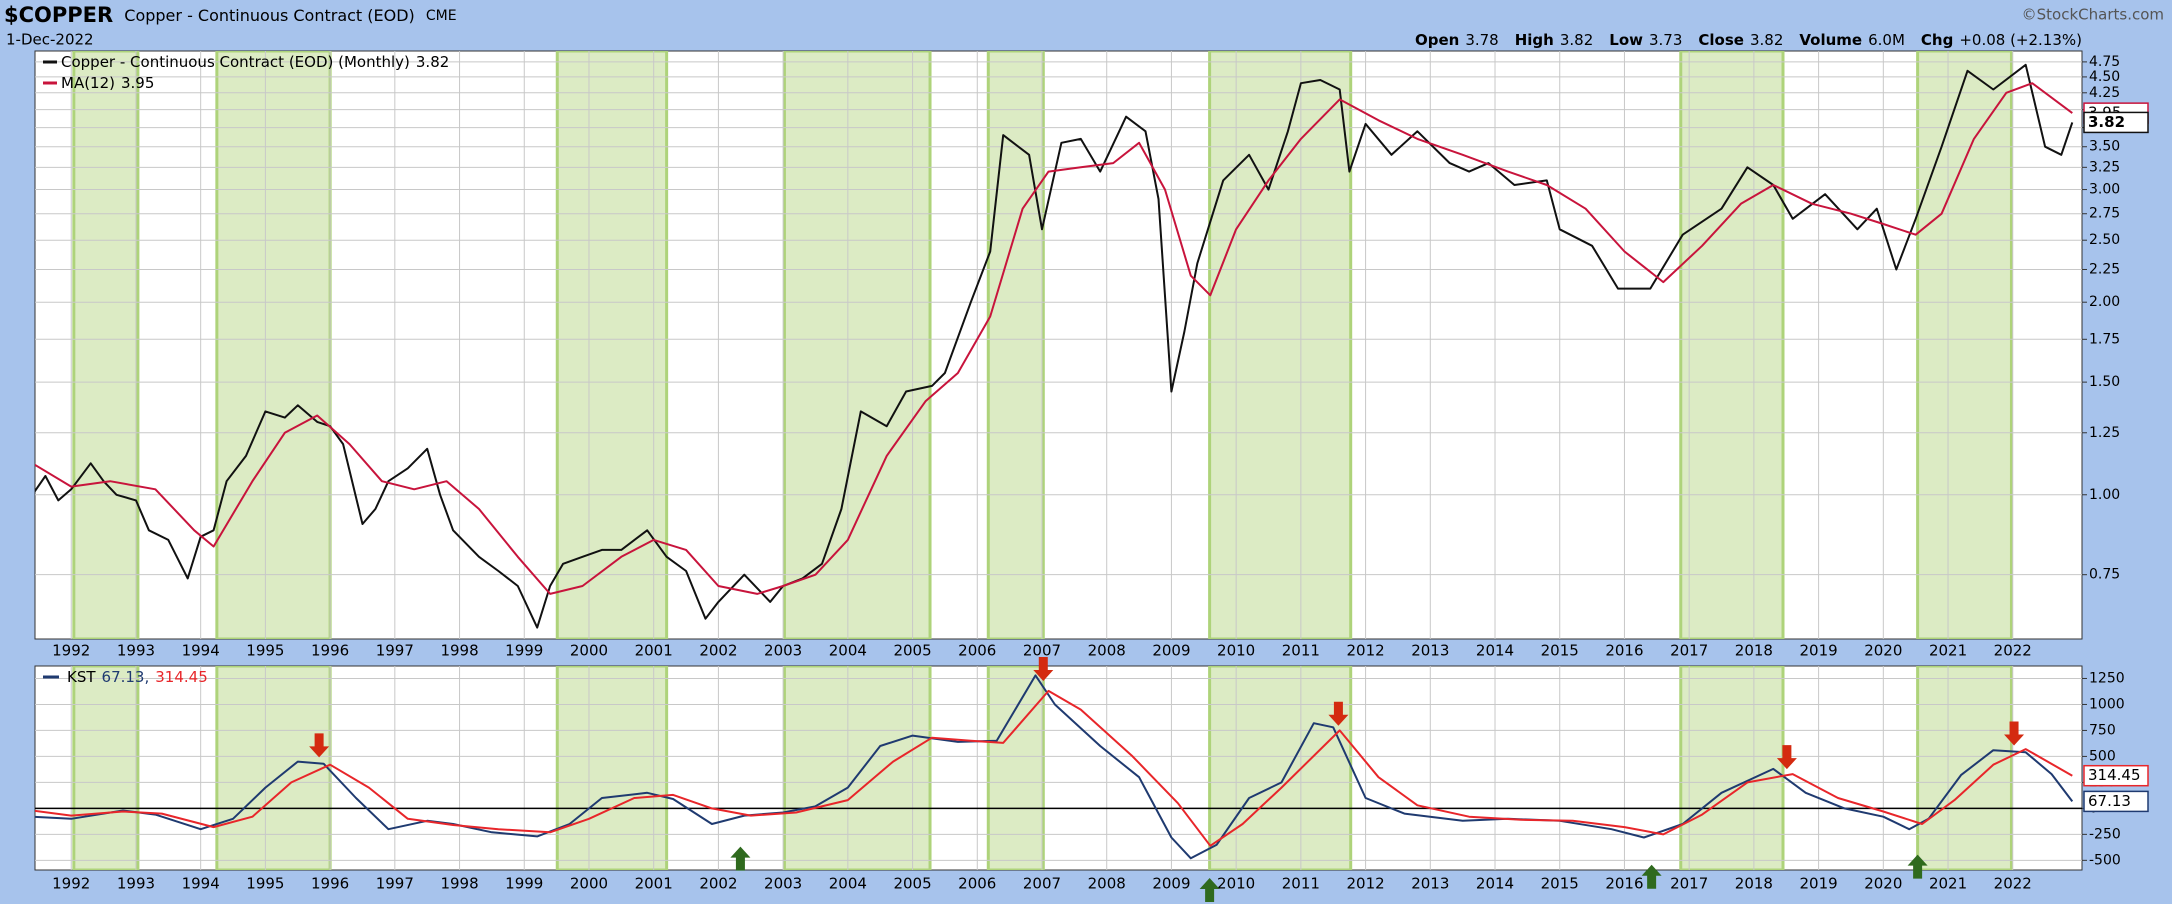 This screenshot has height=904, width=2172. What do you see at coordinates (136, 884) in the screenshot?
I see `x-tick-label: 1993` at bounding box center [136, 884].